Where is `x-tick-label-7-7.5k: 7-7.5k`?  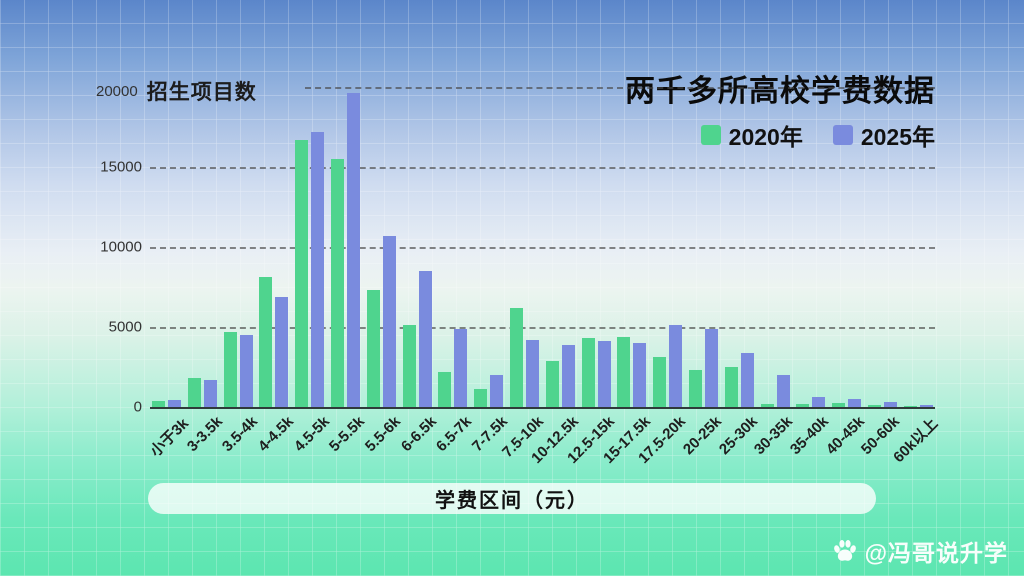 x-tick-label-7-7.5k: 7-7.5k is located at coordinates (489, 434).